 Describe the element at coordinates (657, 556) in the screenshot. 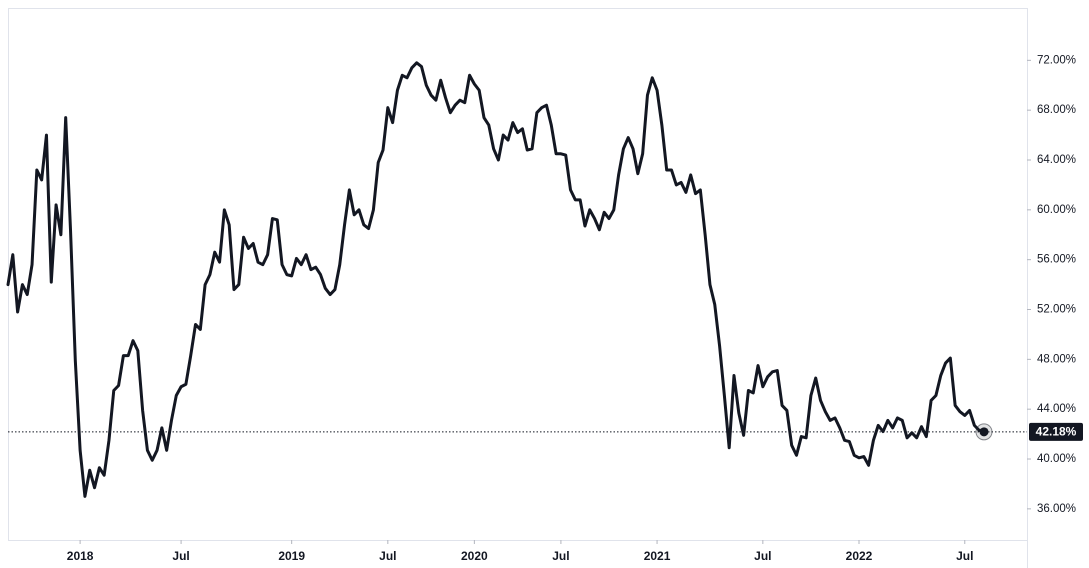

I see `x-tick-label: 2021` at that location.